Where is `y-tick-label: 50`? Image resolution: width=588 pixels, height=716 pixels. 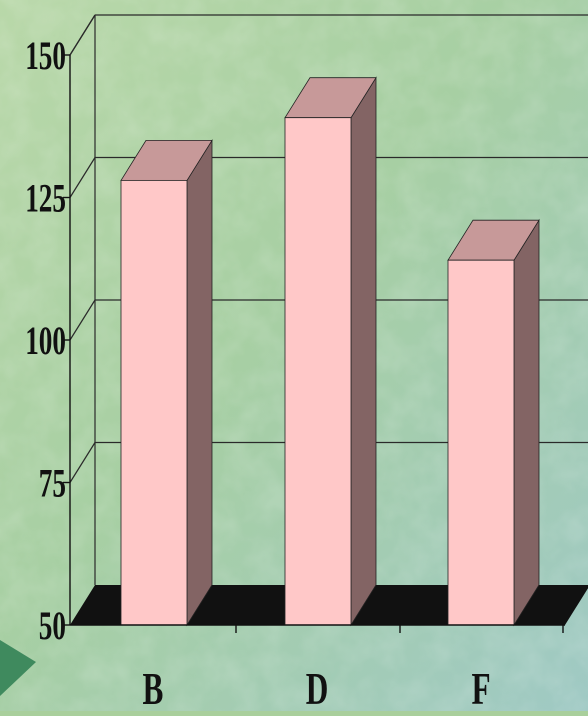 y-tick-label: 50 is located at coordinates (52, 626).